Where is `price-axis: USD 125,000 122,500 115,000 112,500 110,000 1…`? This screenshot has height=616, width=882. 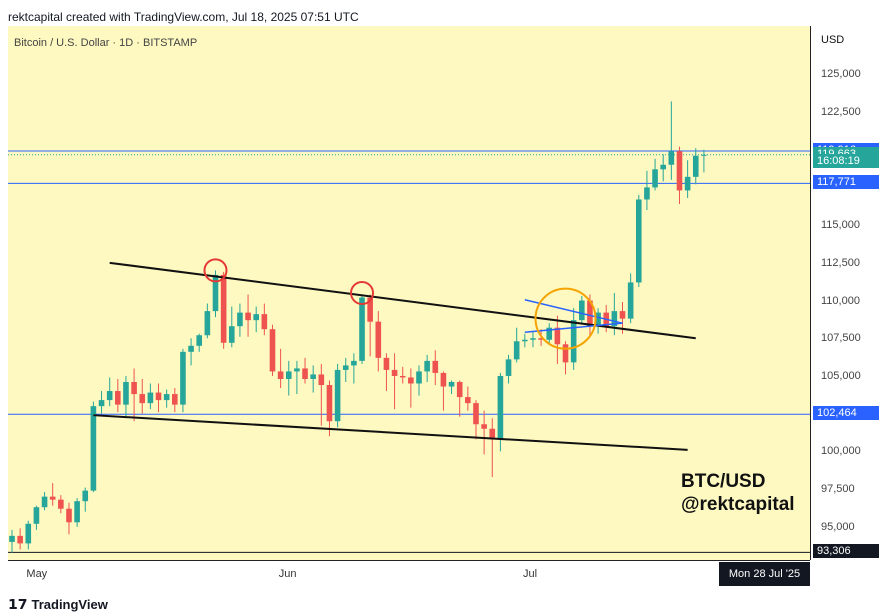 price-axis: USD 125,000 122,500 115,000 112,500 110,000 1… is located at coordinates (846, 293).